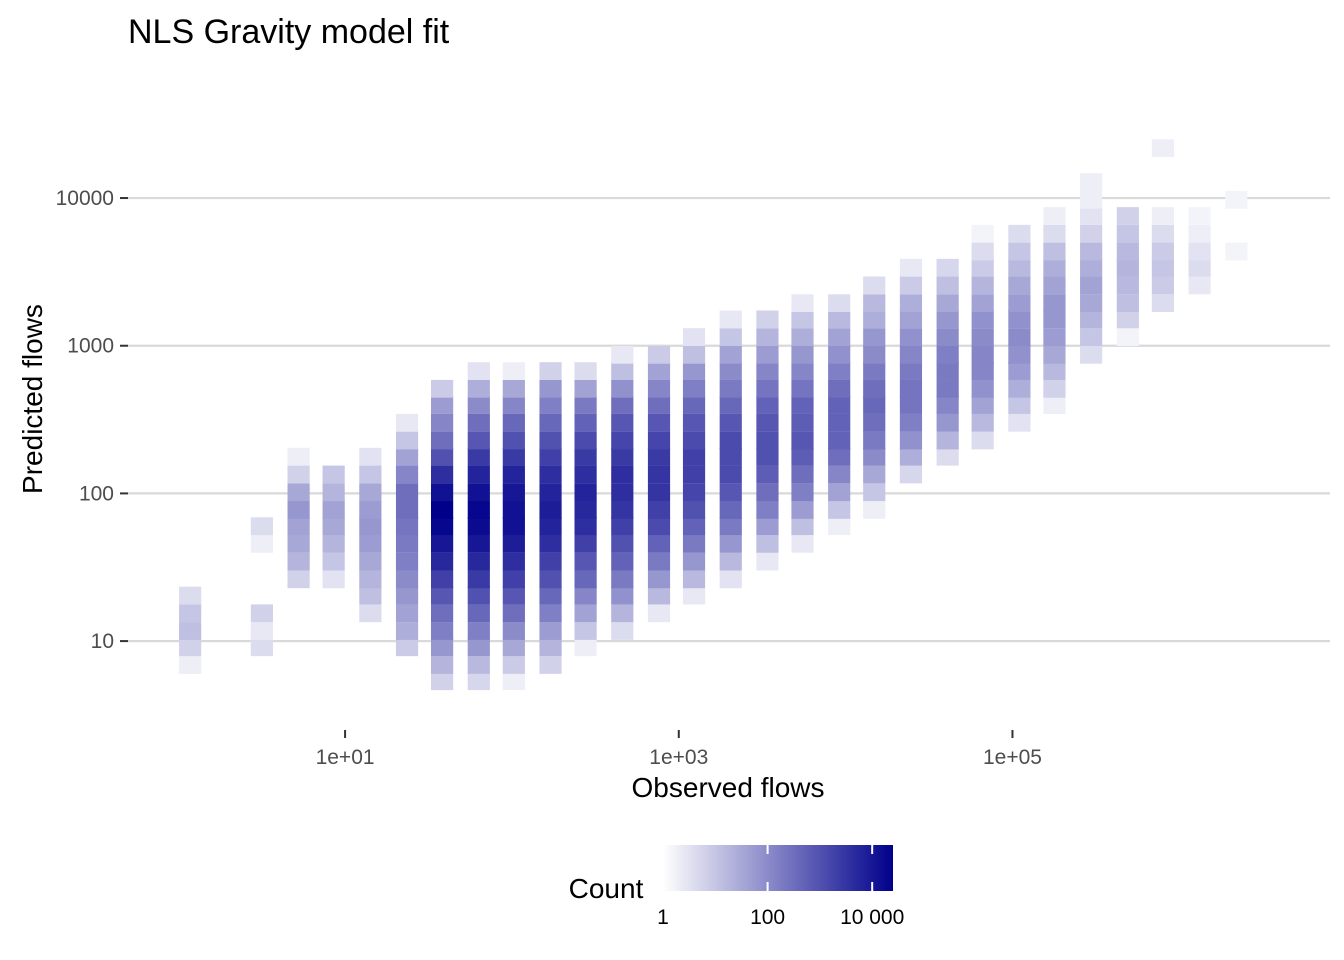  What do you see at coordinates (778, 868) in the screenshot?
I see `legend-colorbar` at bounding box center [778, 868].